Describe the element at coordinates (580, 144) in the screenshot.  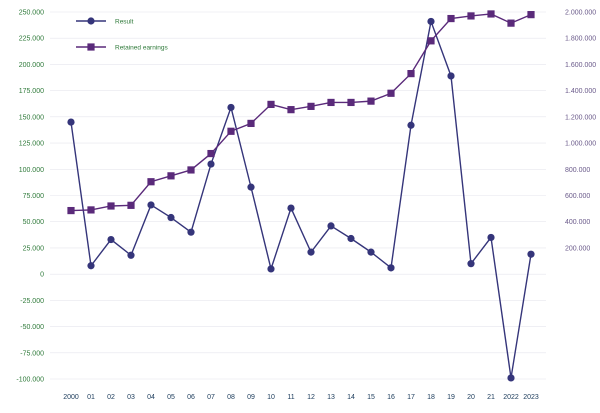
I see `right-tick-label: 1.000.000` at that location.